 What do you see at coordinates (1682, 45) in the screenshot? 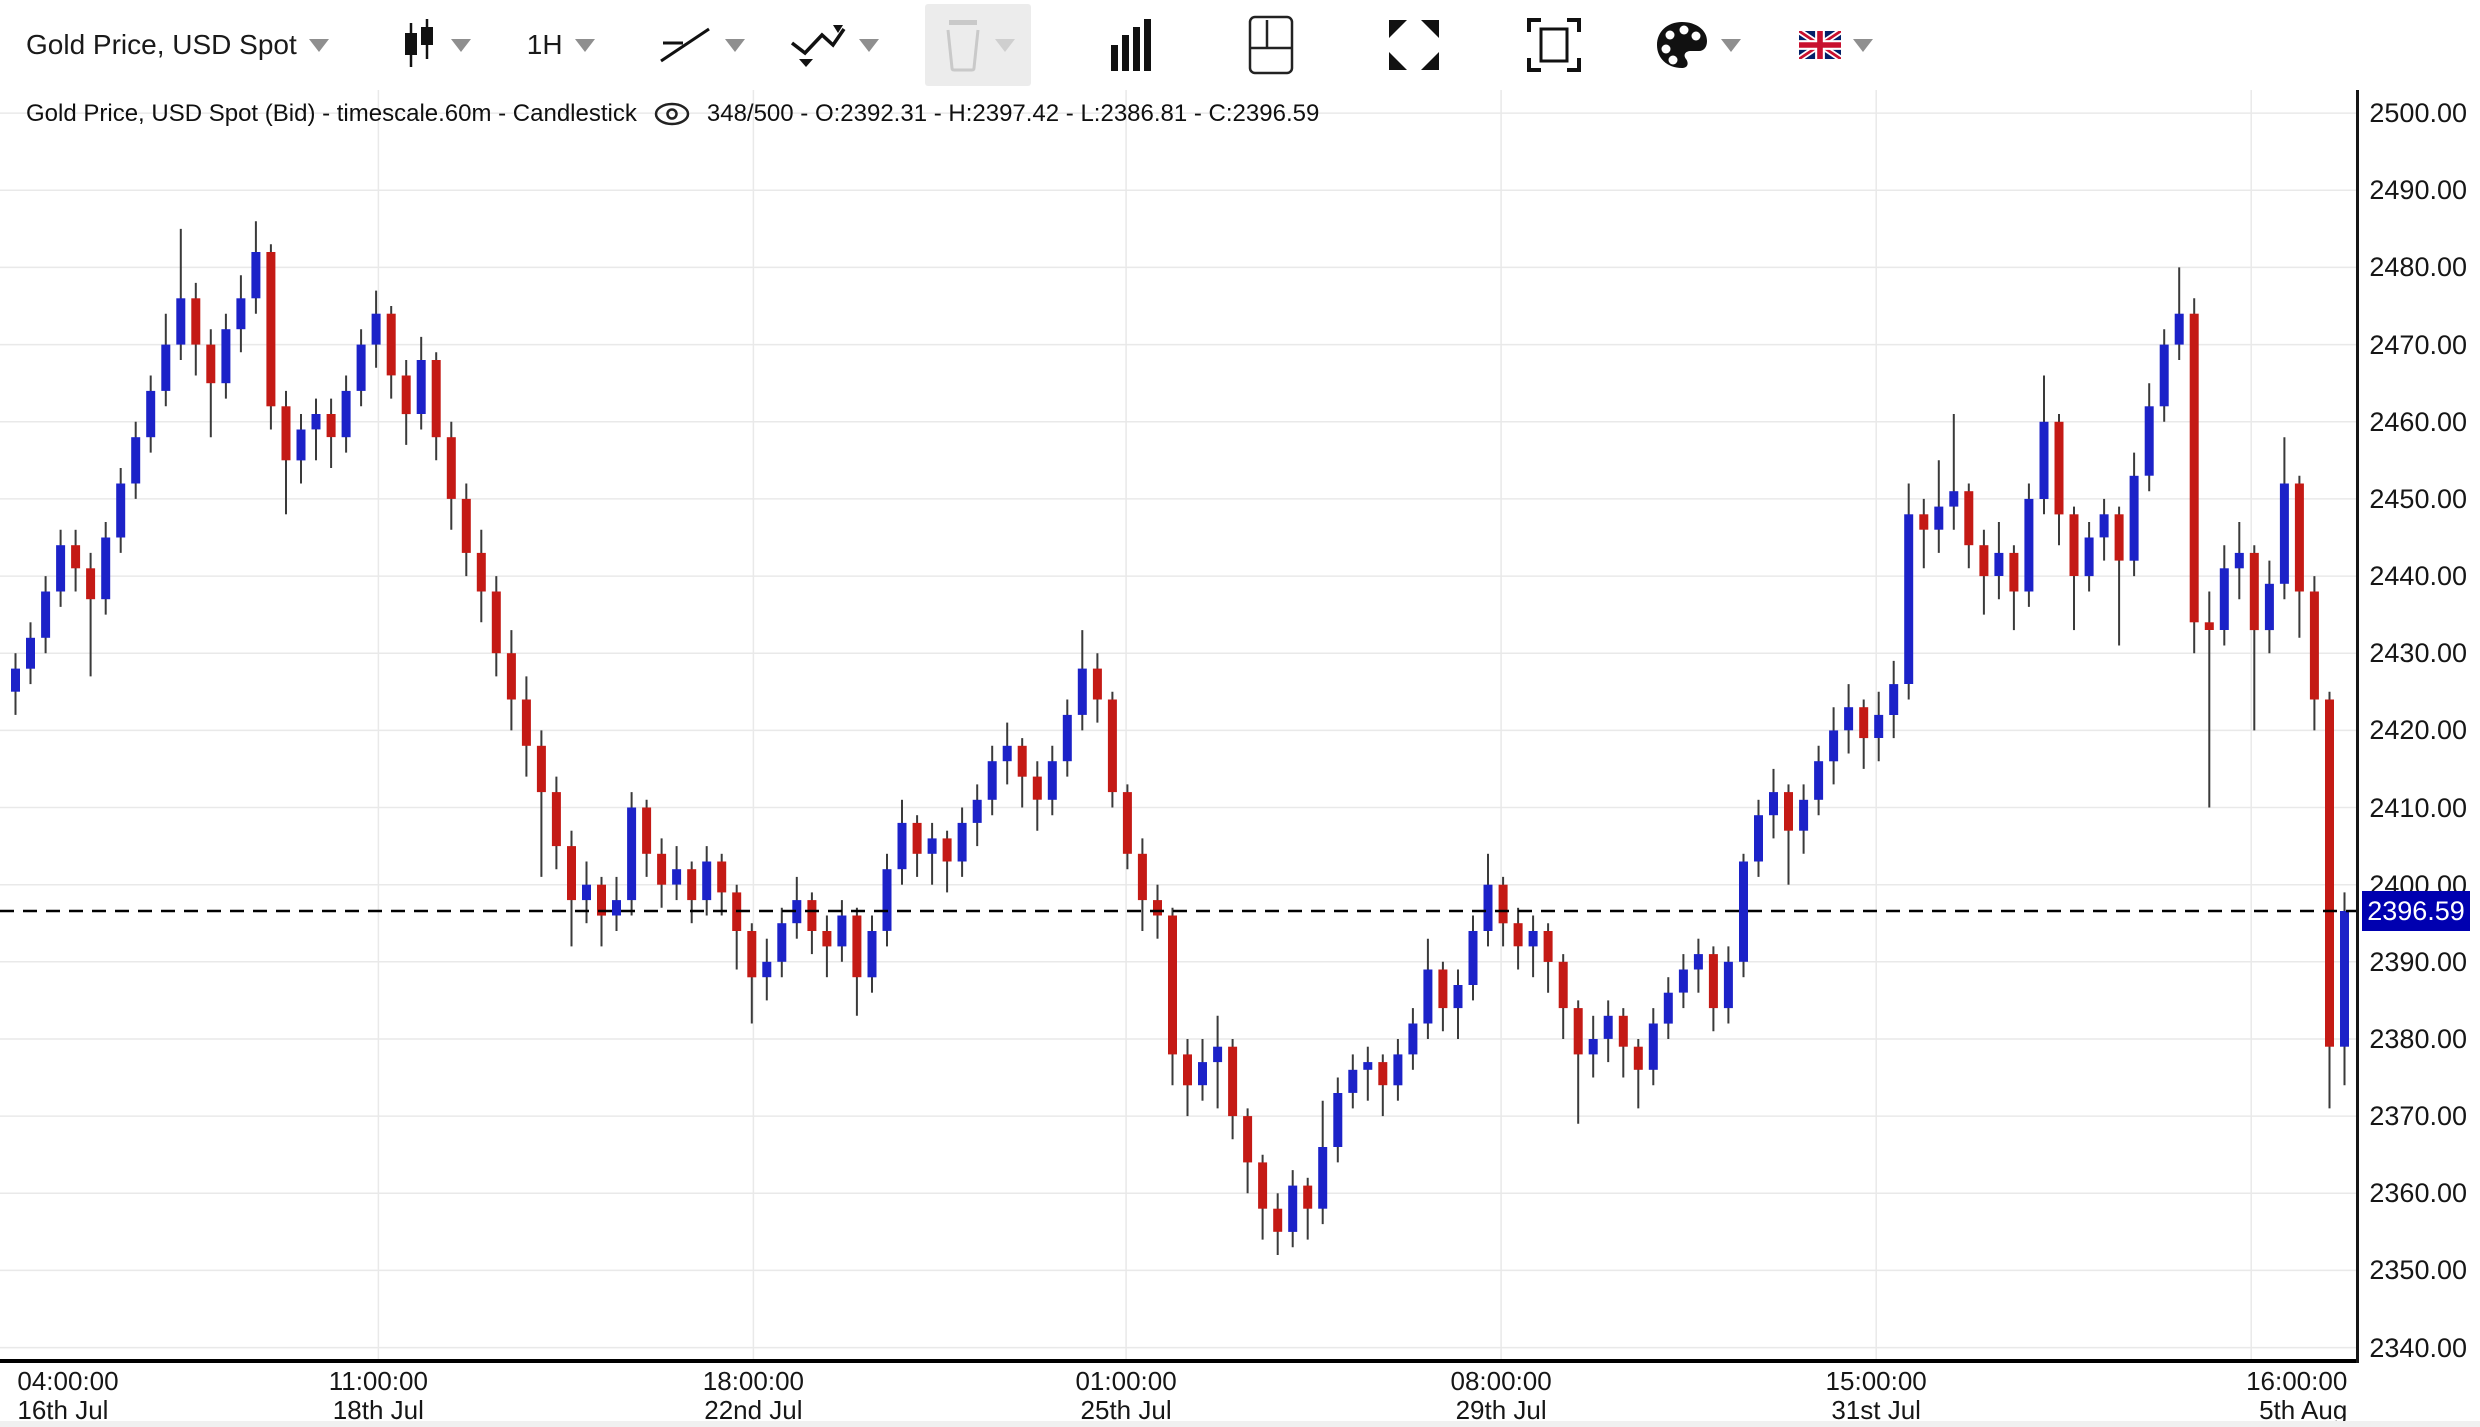
I see `palette-icon` at bounding box center [1682, 45].